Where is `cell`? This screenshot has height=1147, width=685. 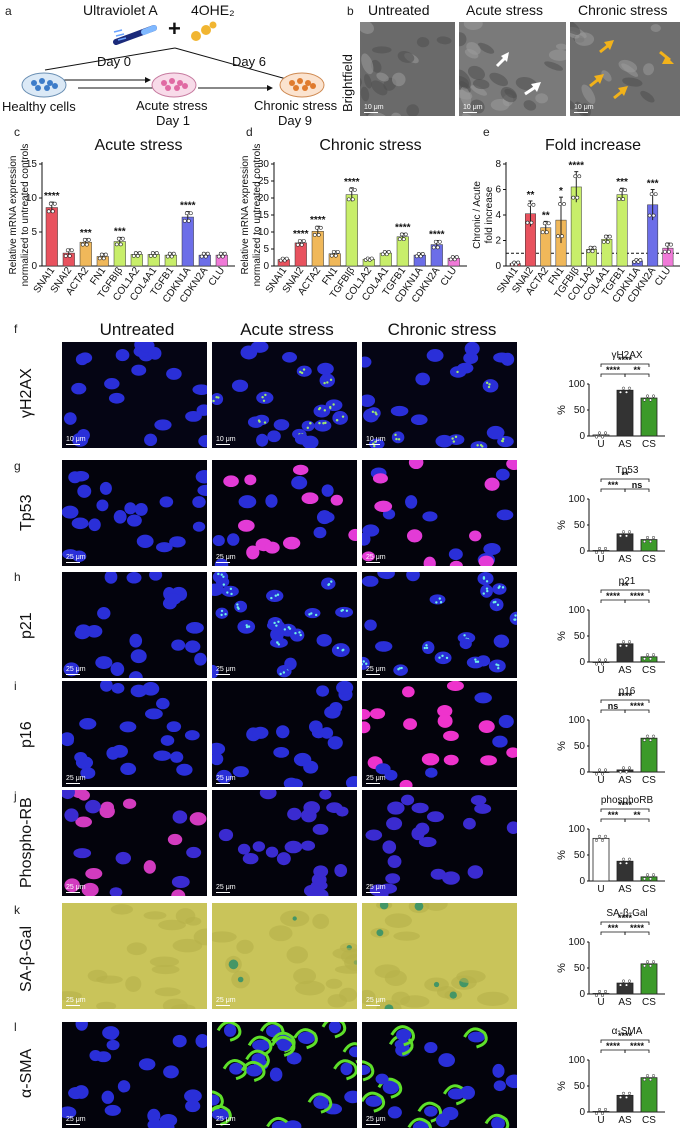
cell is located at coordinates (72, 996).